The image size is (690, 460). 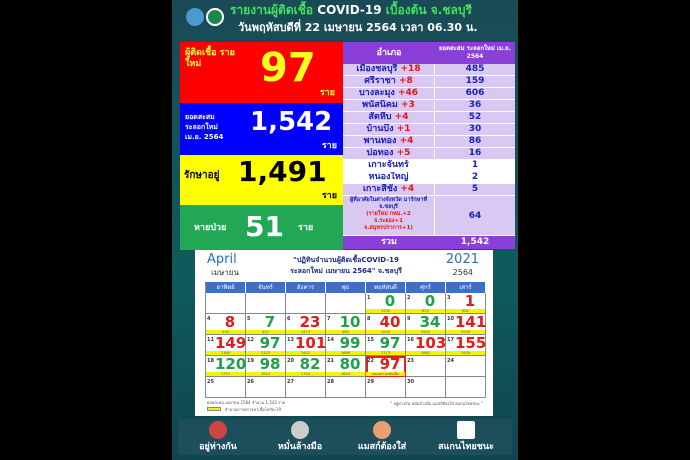 I want to click on district-total: 159, so click(x=475, y=81).